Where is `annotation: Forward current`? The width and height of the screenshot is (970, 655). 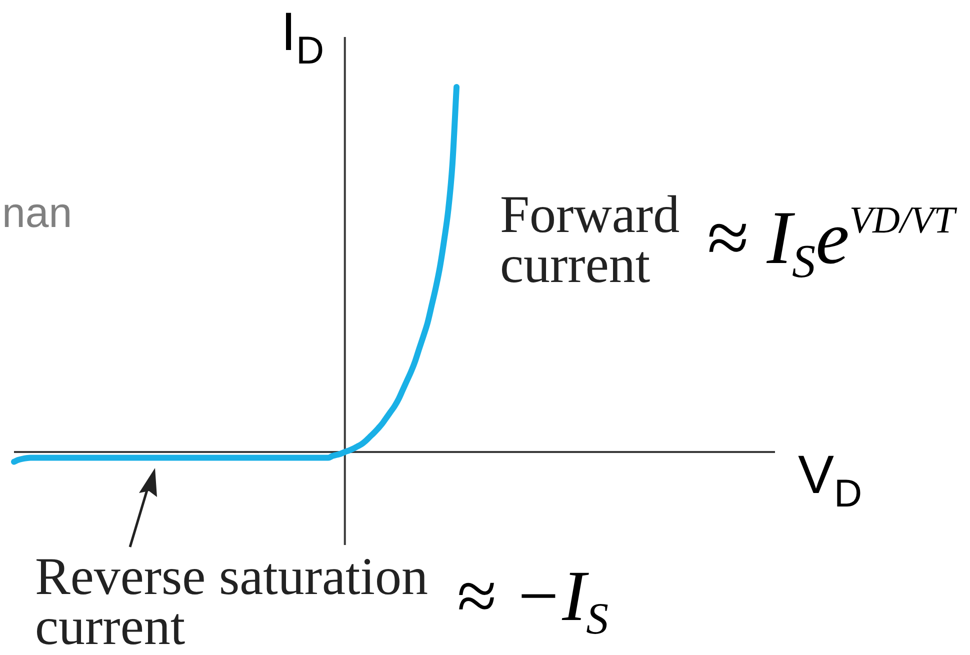
annotation: Forward current is located at coordinates (590, 240).